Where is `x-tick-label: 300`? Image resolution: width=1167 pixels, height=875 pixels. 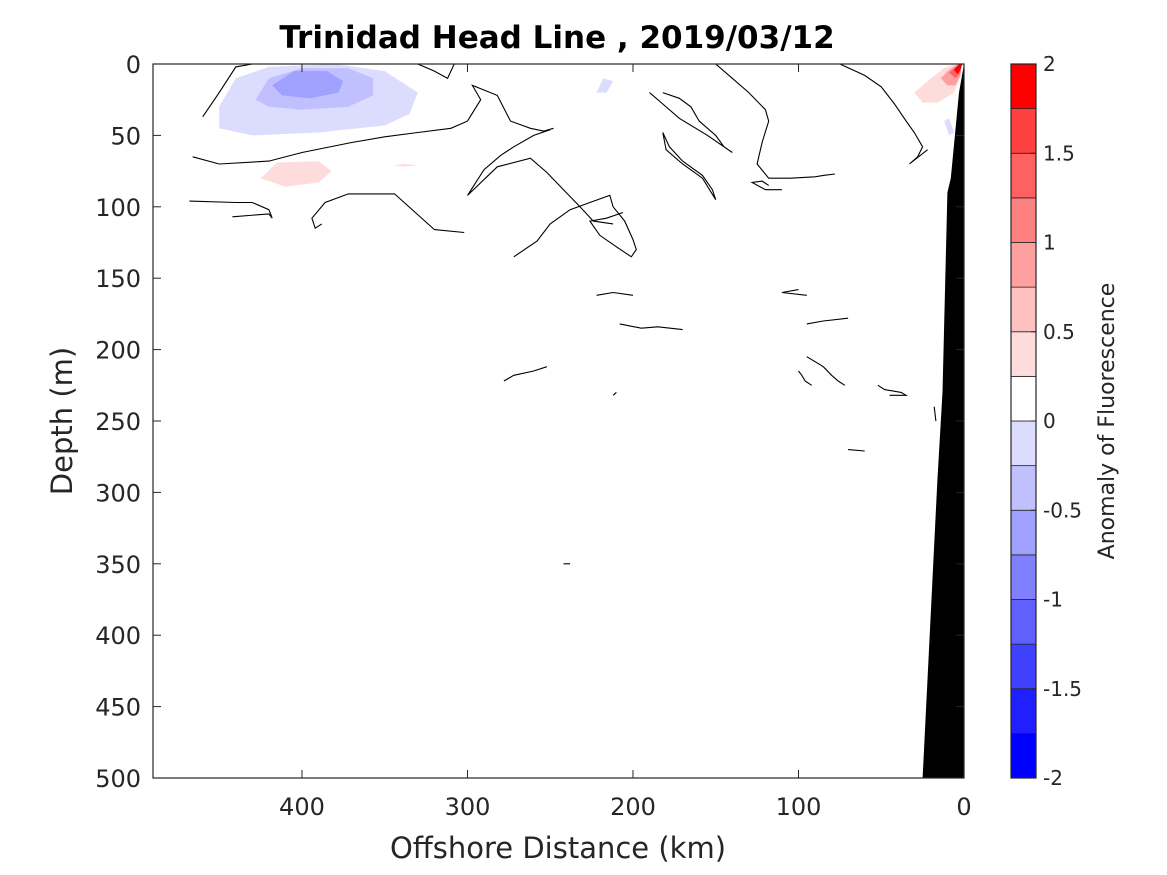 x-tick-label: 300 is located at coordinates (468, 807).